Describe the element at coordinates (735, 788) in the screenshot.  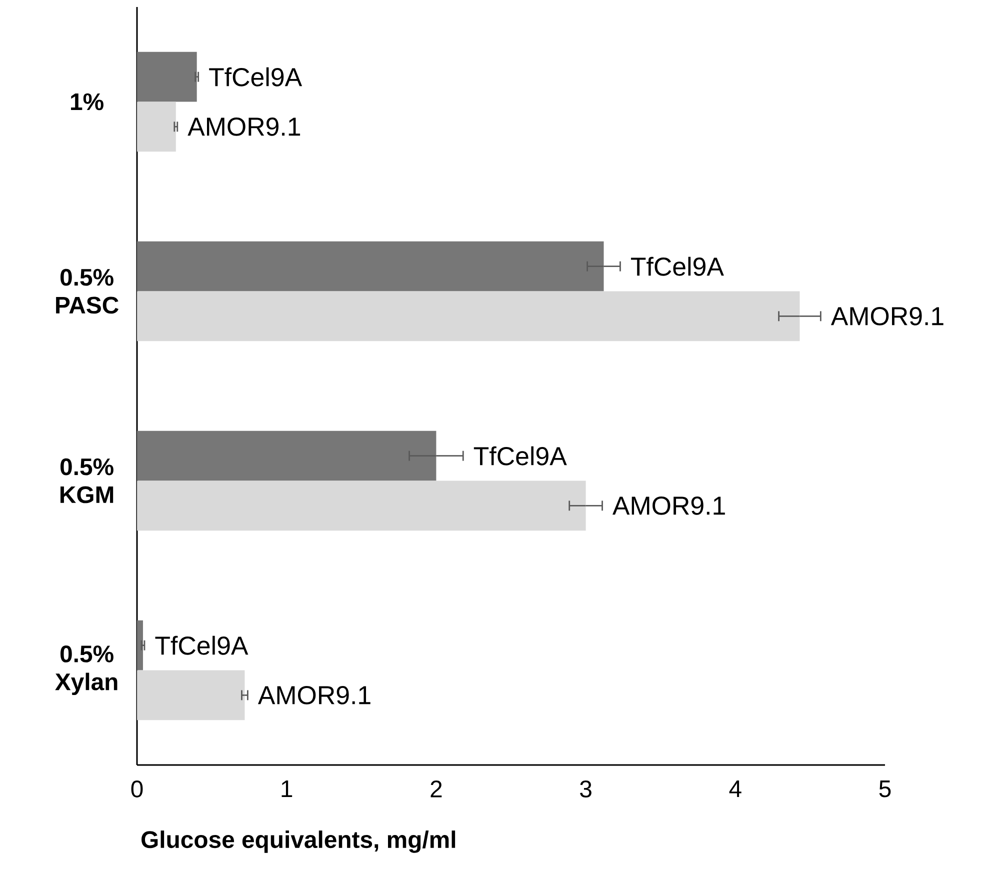
I see `x-tick-label: 4` at that location.